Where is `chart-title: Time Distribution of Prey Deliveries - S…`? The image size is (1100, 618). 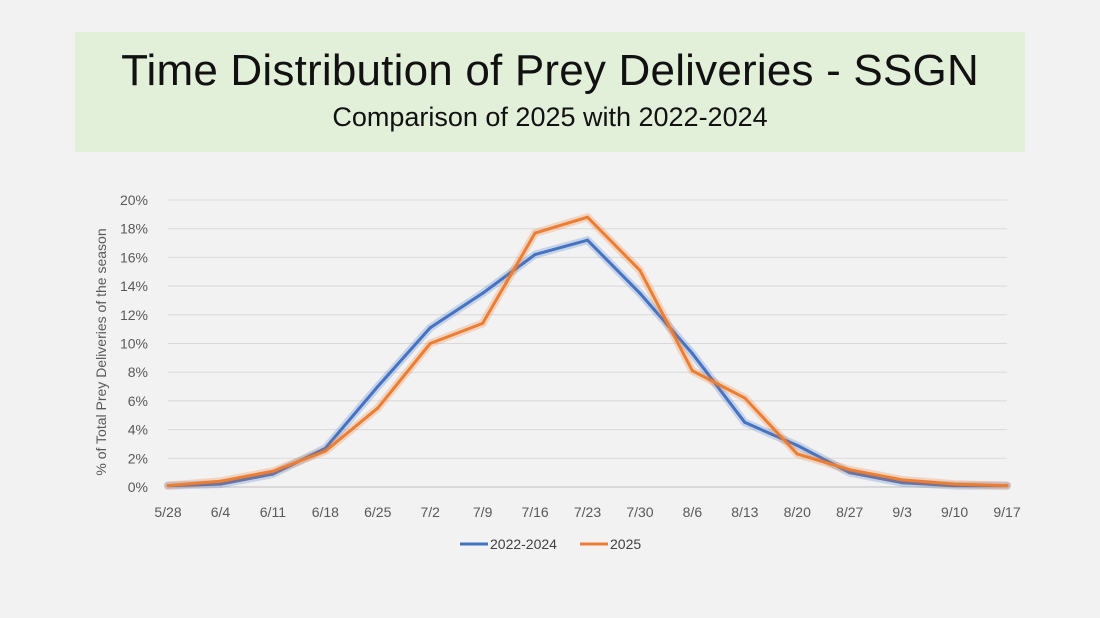
chart-title: Time Distribution of Prey Deliveries - S… is located at coordinates (550, 70).